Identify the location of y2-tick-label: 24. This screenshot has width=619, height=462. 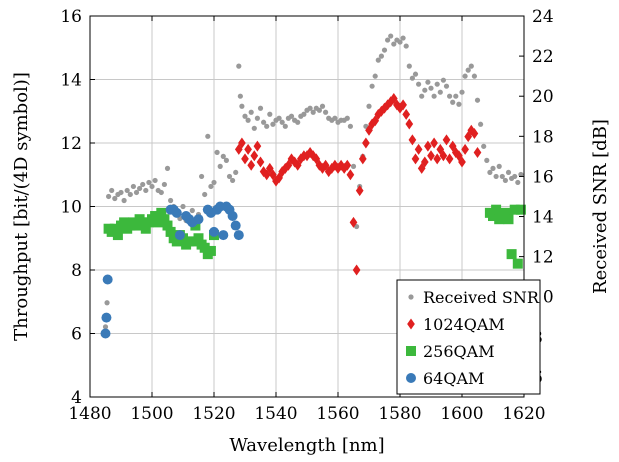
(543, 17).